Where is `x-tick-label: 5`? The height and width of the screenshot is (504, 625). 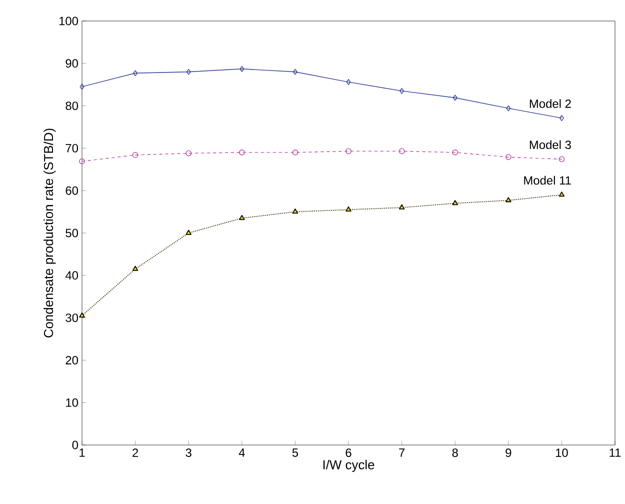 x-tick-label: 5 is located at coordinates (295, 452).